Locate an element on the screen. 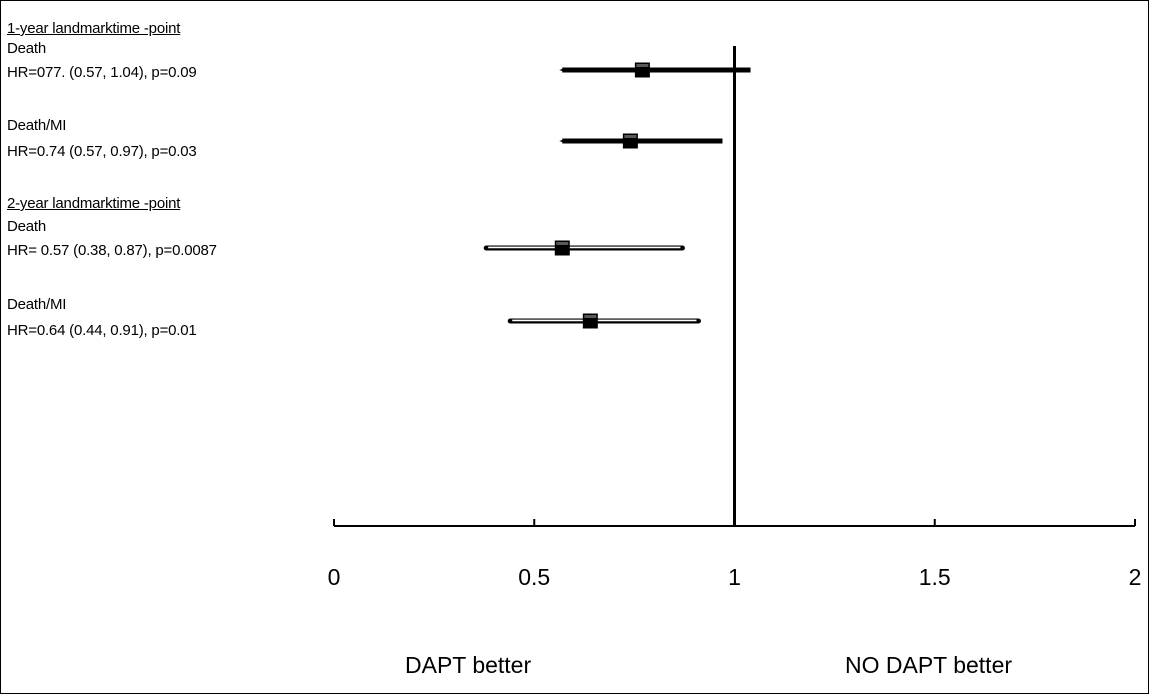 The image size is (1149, 694). x-tick-label: 1 is located at coordinates (734, 577).